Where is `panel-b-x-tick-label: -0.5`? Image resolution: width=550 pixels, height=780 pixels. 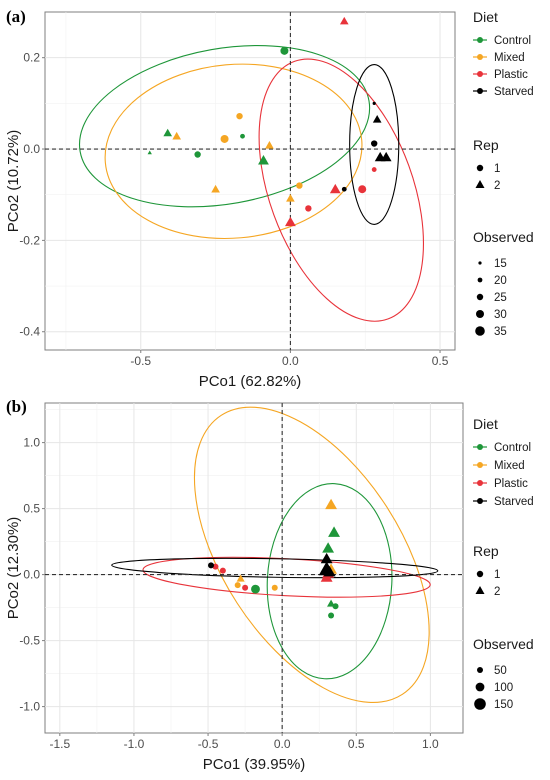 panel-b-x-tick-label: -0.5 is located at coordinates (208, 744).